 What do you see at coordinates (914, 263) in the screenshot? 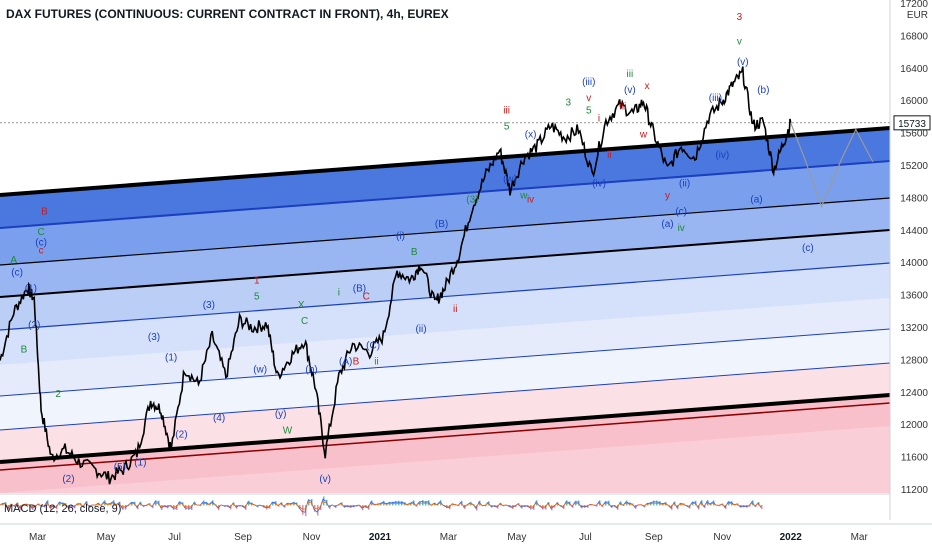
I see `y-tick-label: 14000` at bounding box center [914, 263].